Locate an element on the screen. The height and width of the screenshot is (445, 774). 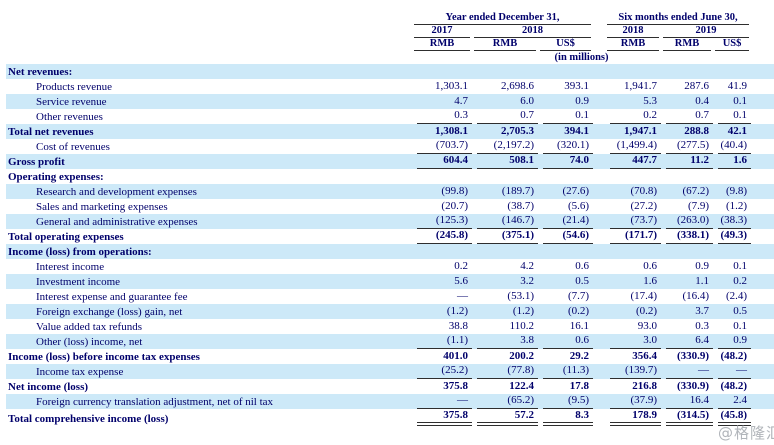
value-cell: 16.4 is located at coordinates (687, 401).